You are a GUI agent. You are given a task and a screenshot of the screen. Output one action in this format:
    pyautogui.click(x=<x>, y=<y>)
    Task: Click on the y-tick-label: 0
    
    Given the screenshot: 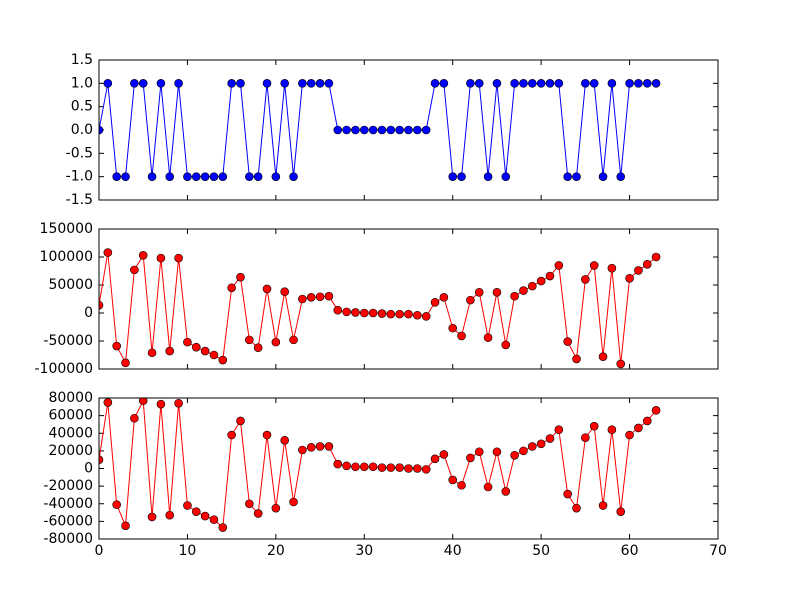 What is the action you would take?
    pyautogui.click(x=88, y=313)
    